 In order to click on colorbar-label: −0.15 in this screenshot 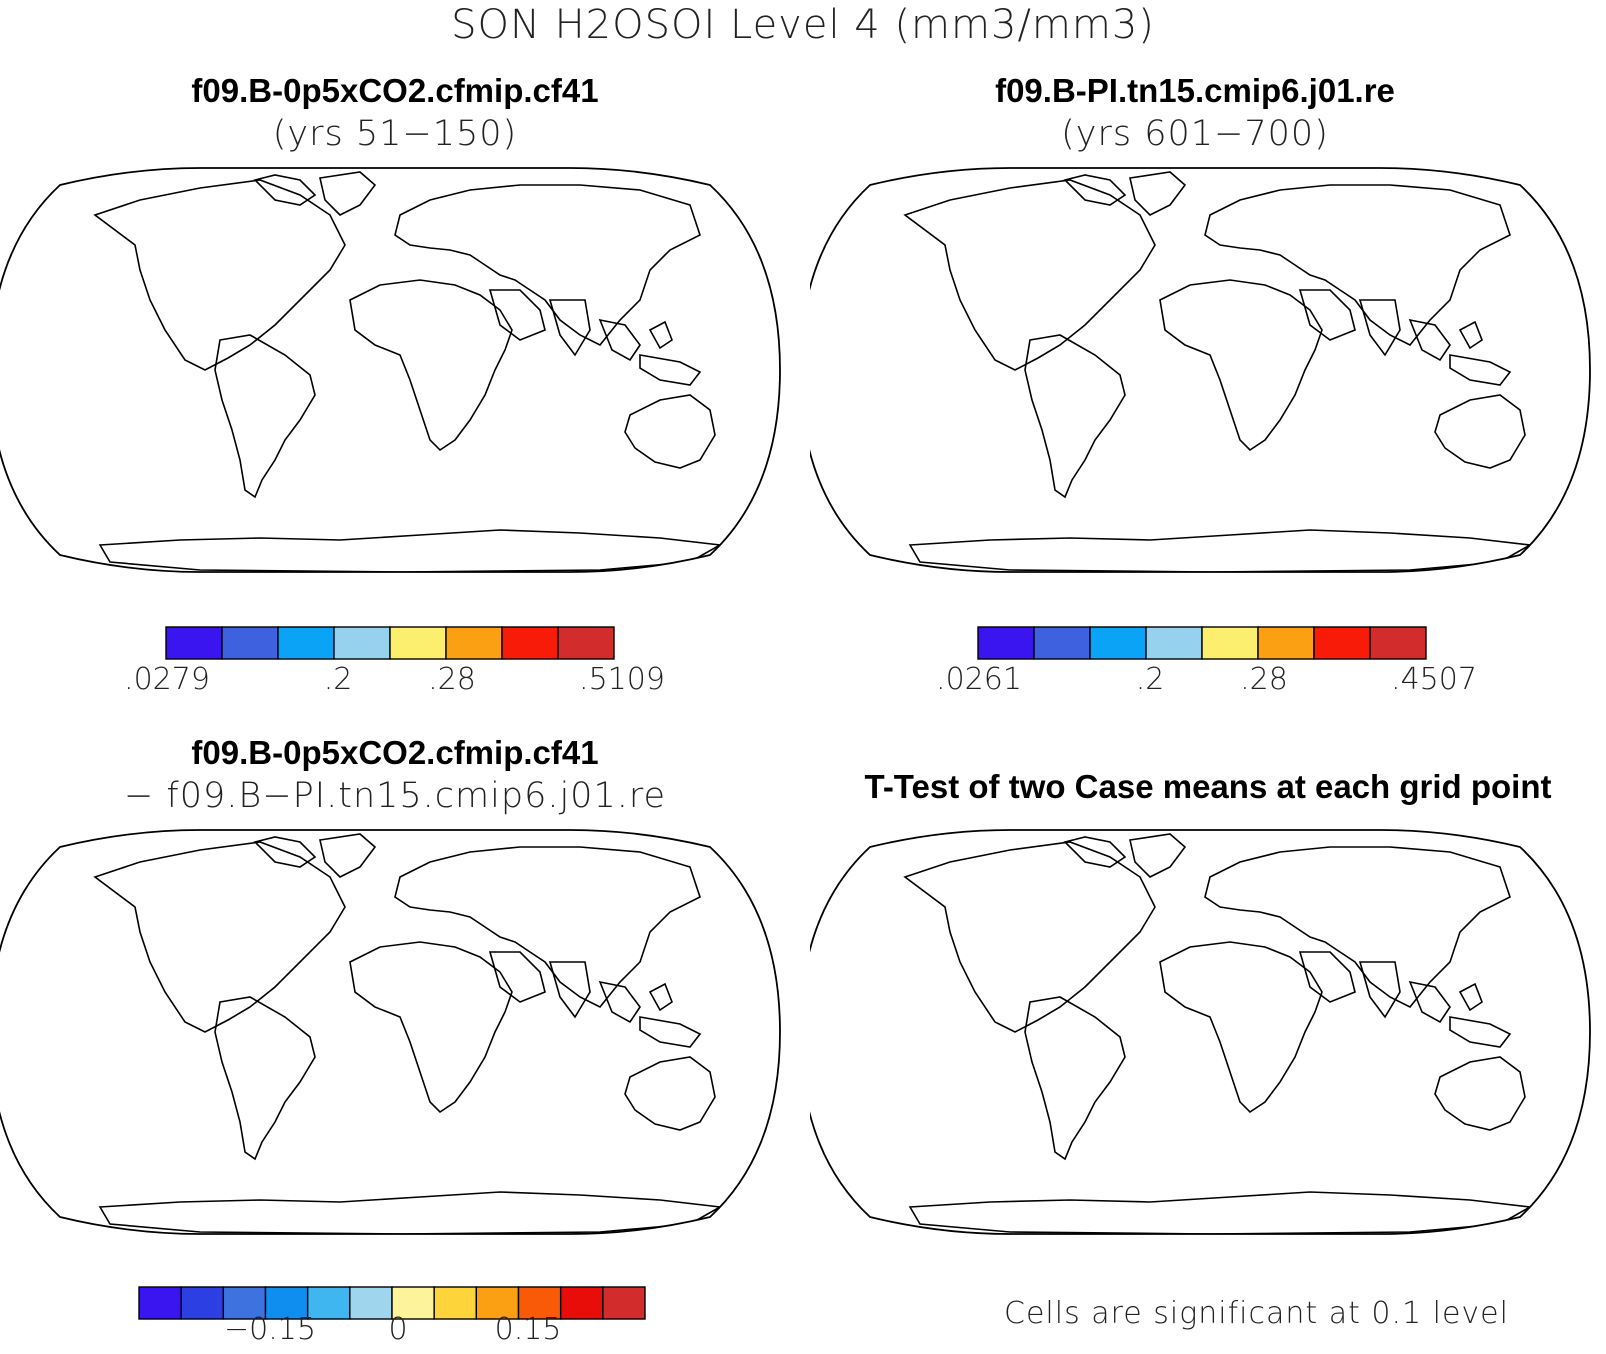, I will do `click(270, 1329)`.